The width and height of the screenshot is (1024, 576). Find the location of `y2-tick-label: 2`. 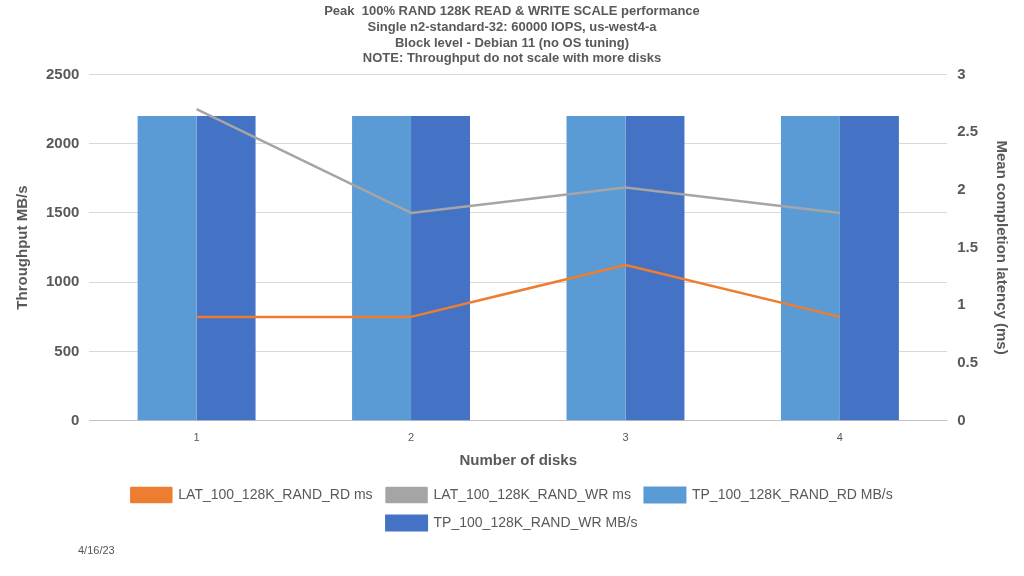

y2-tick-label: 2 is located at coordinates (961, 189).